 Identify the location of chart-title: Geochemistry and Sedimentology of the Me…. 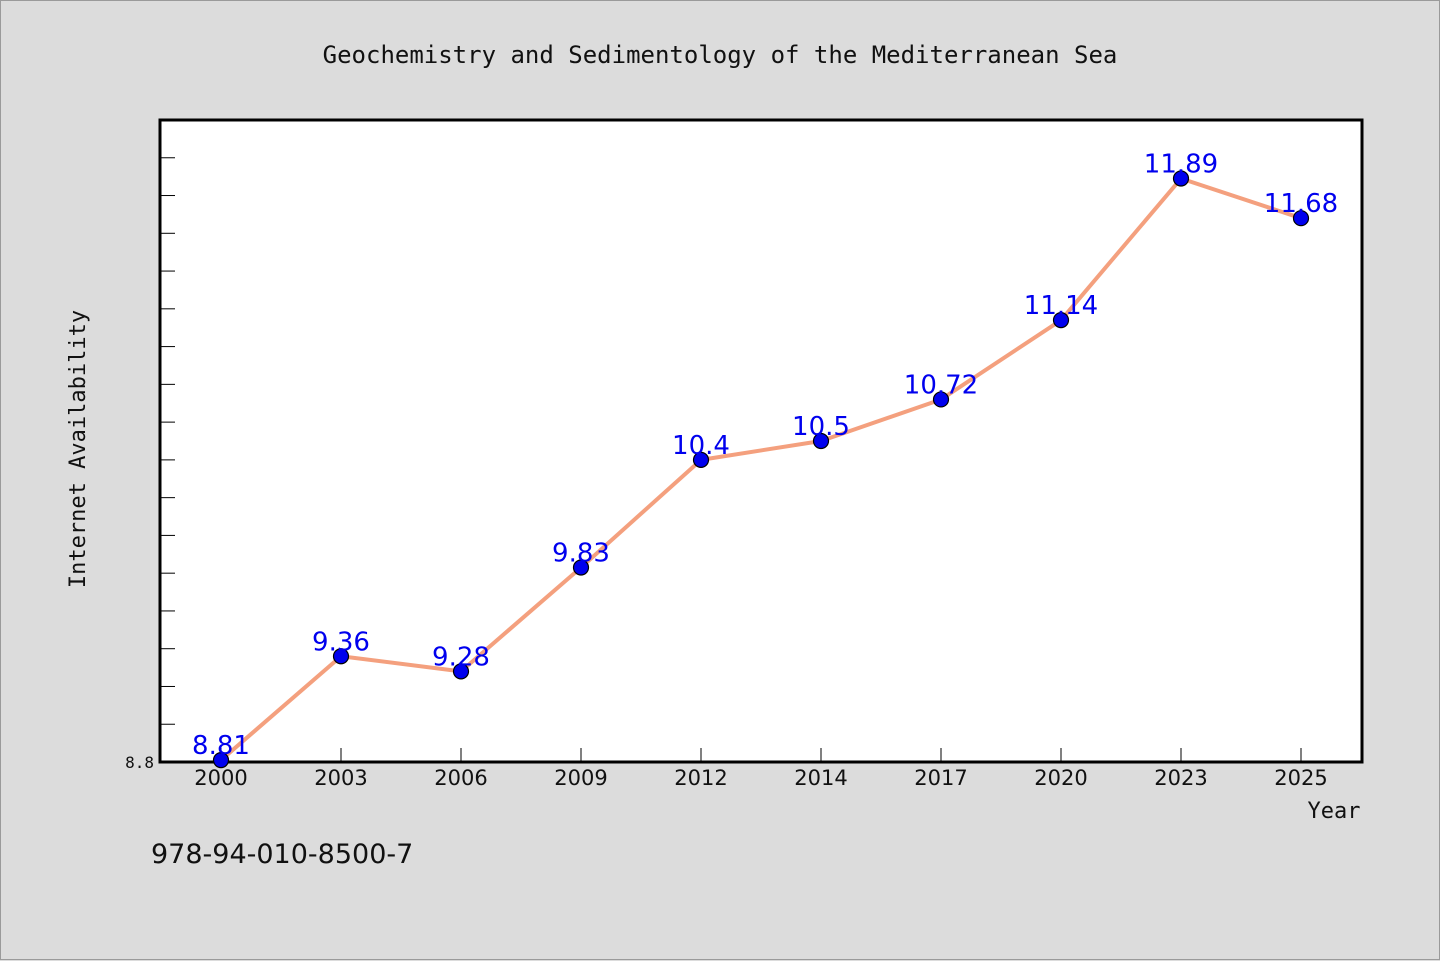
(720, 55).